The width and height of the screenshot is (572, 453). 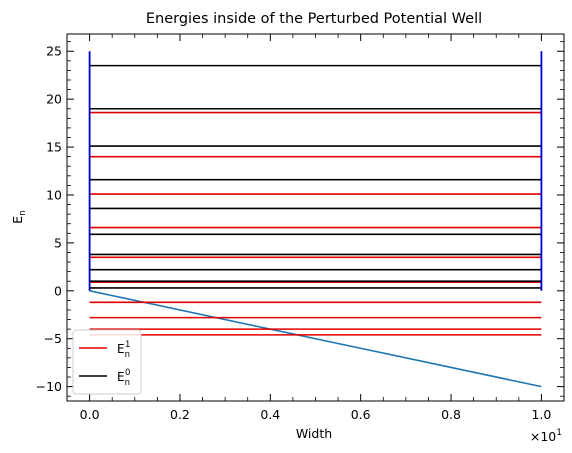 I want to click on y-tick-label: 15, so click(x=54, y=147).